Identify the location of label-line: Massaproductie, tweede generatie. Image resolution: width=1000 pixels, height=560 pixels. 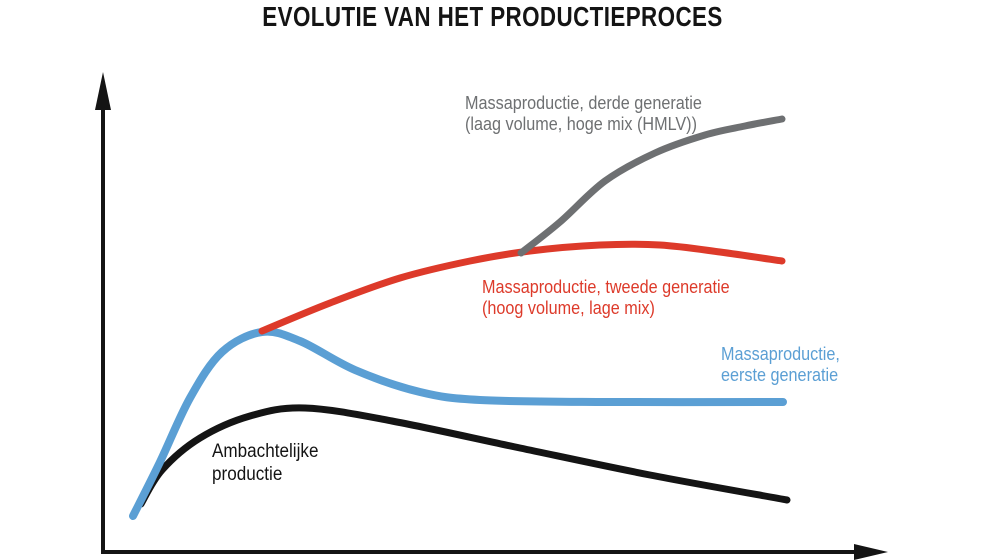
(606, 287).